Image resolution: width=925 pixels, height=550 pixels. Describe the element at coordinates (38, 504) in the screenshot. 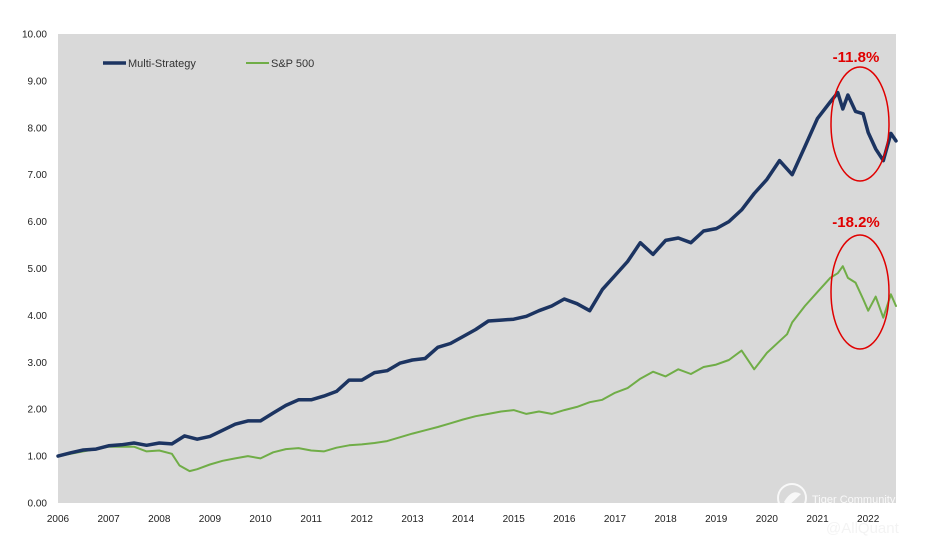

I see `y-tick-label: 0.00` at that location.